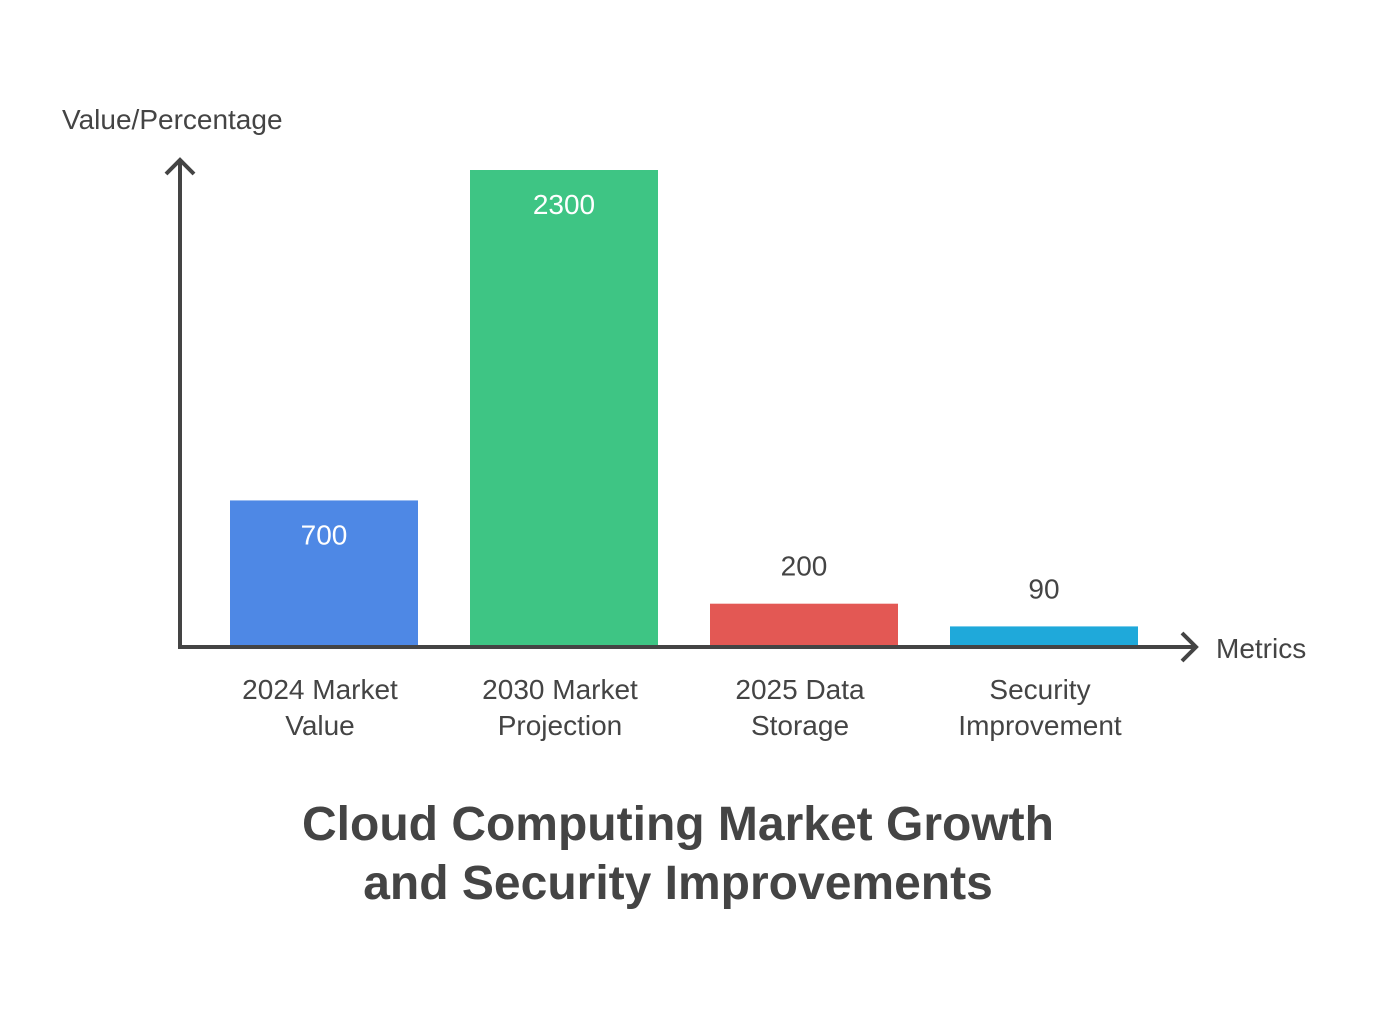 Image resolution: width=1380 pixels, height=1023 pixels. Describe the element at coordinates (804, 566) in the screenshot. I see `data-label: 200` at that location.